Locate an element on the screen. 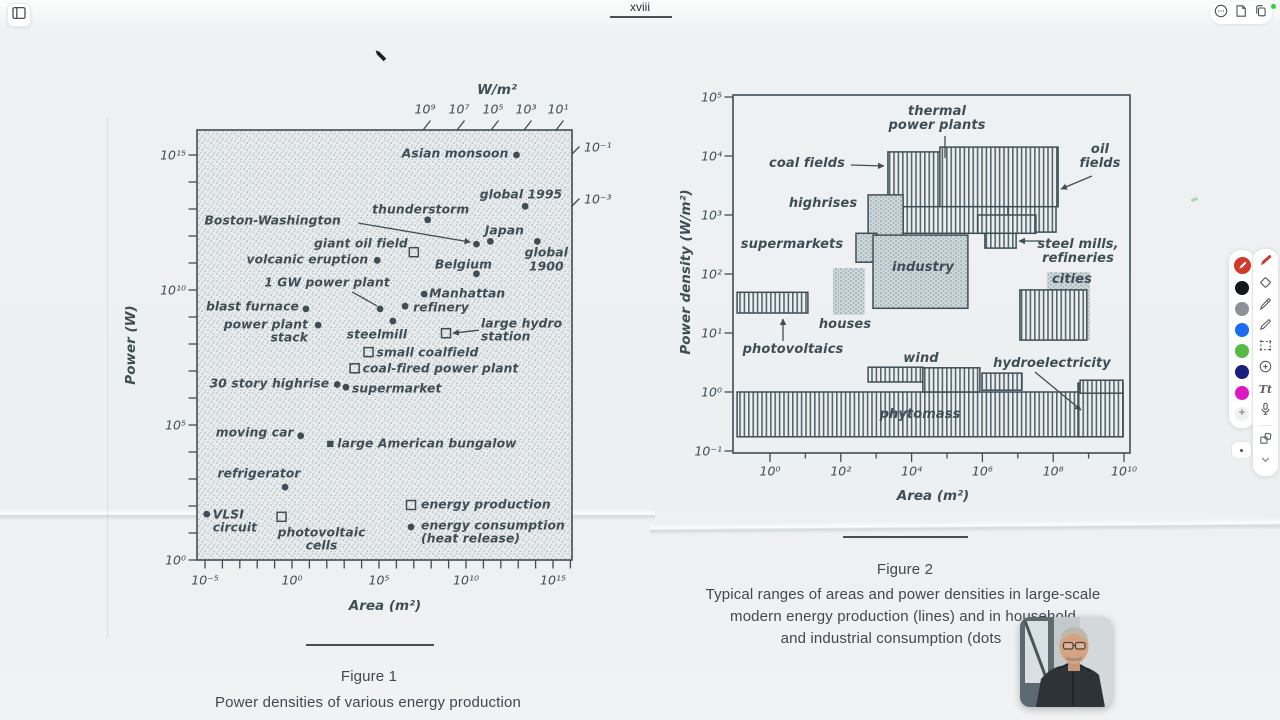  fig2-region-cities-hydro-hatch is located at coordinates (1053, 315).